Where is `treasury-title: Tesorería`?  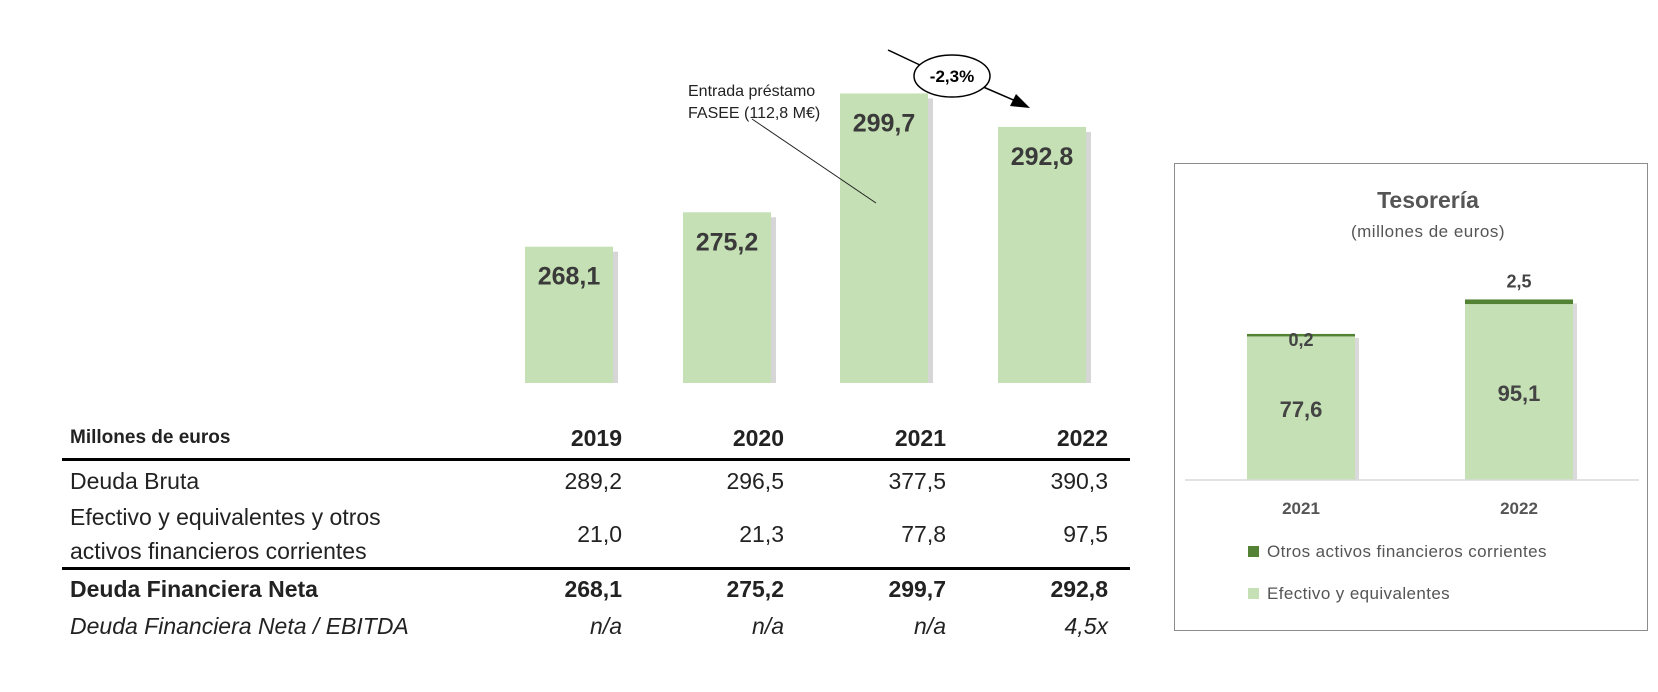
treasury-title: Tesorería is located at coordinates (1428, 200).